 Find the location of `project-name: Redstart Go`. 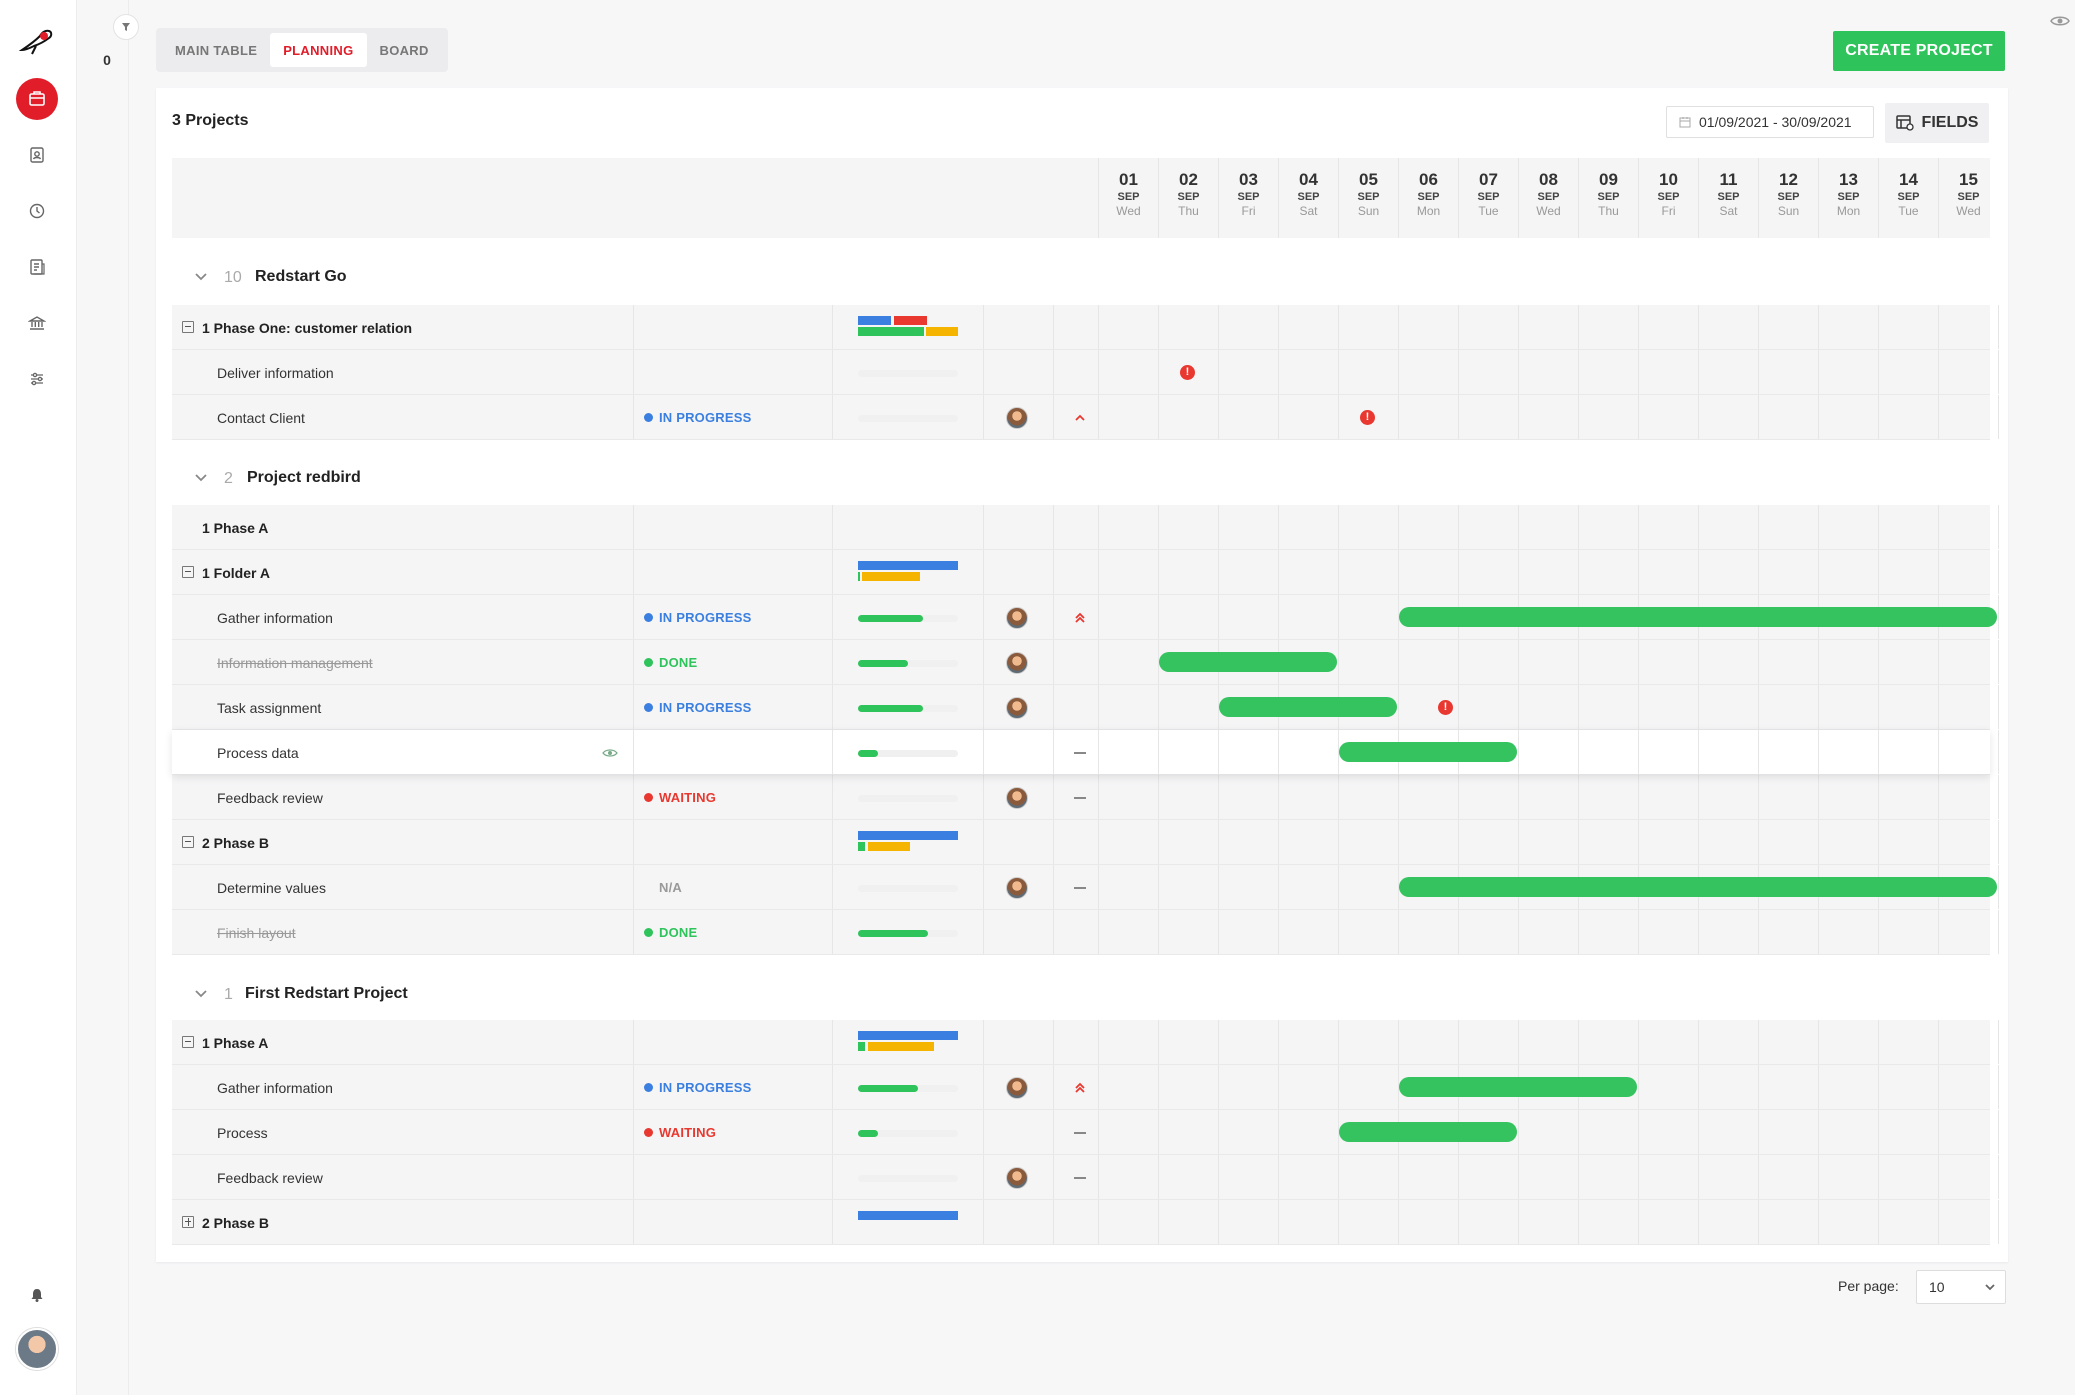

project-name: Redstart Go is located at coordinates (301, 276).